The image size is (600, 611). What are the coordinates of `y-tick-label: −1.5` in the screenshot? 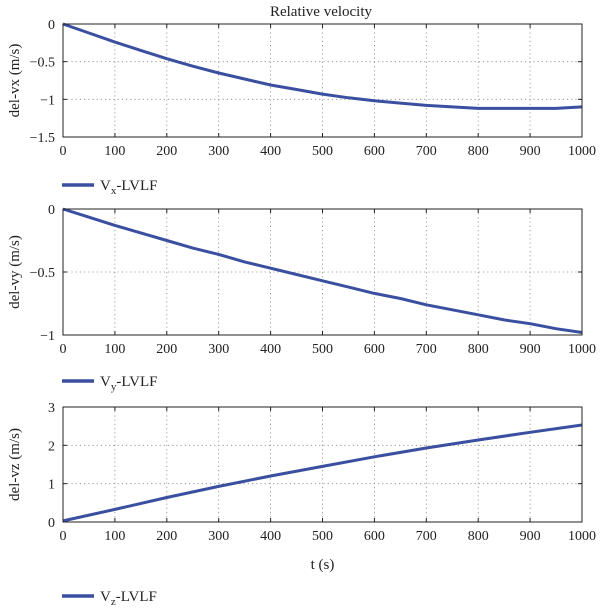 It's located at (42, 138).